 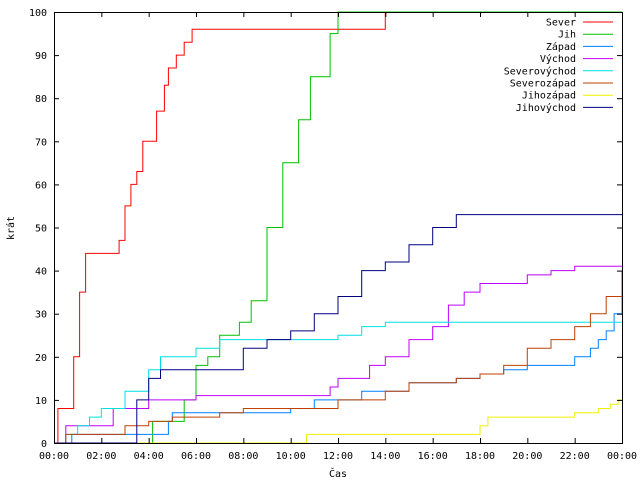 What do you see at coordinates (41, 401) in the screenshot?
I see `y-tick-label: 10` at bounding box center [41, 401].